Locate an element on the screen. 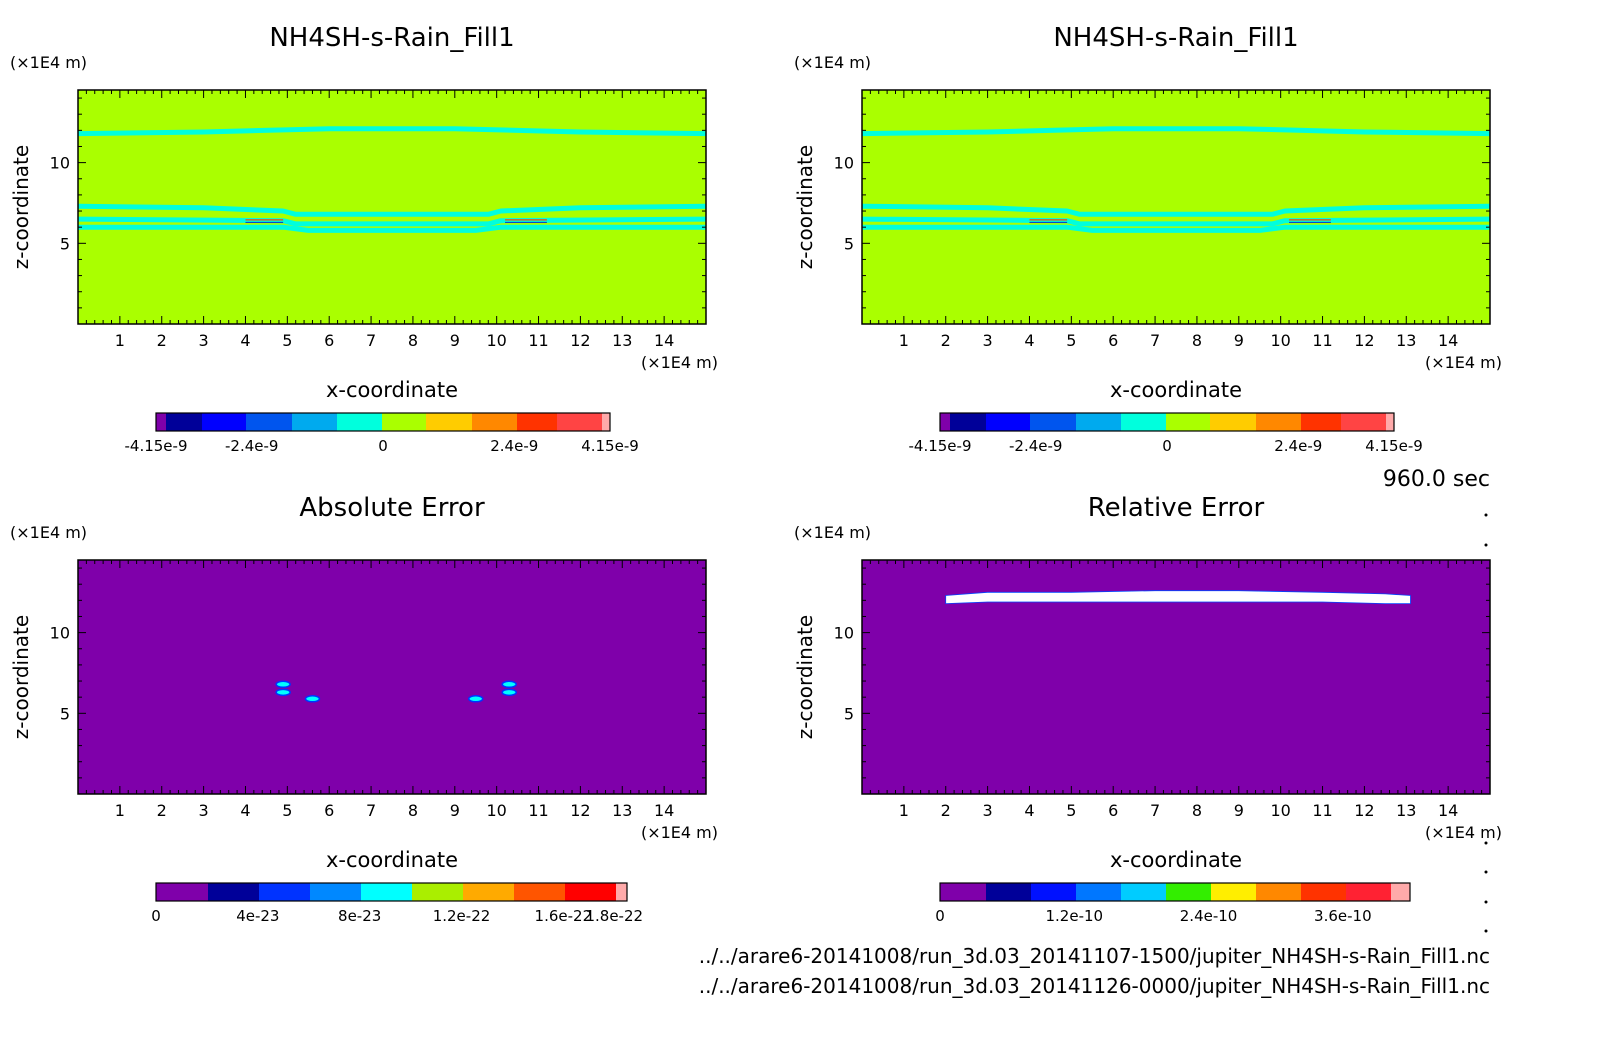  colorbar-tick-label: 1.8e-22 is located at coordinates (614, 916).